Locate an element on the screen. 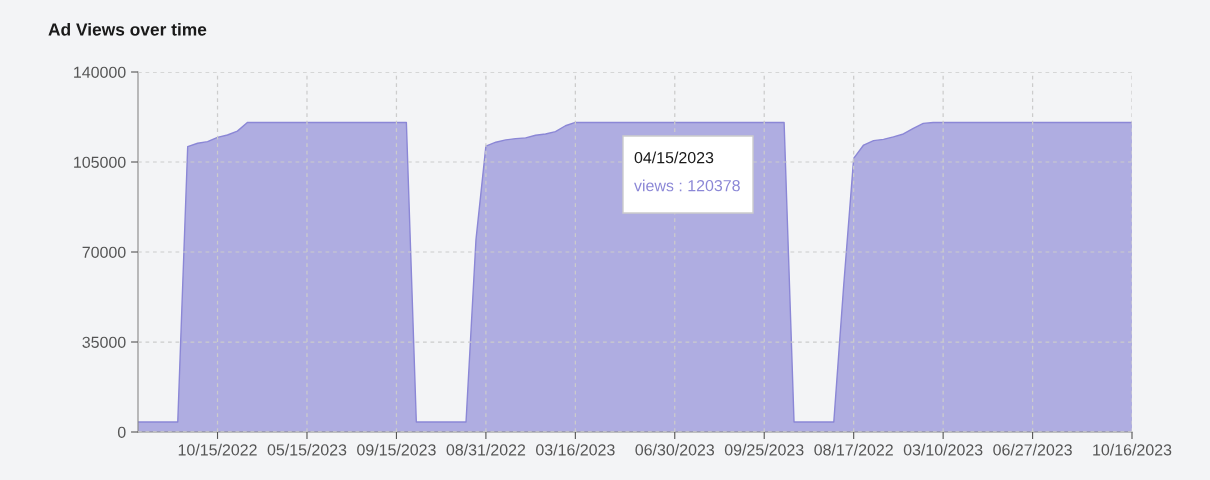 Image resolution: width=1210 pixels, height=480 pixels. x-tick-label: 06/27/2023 is located at coordinates (1032, 449).